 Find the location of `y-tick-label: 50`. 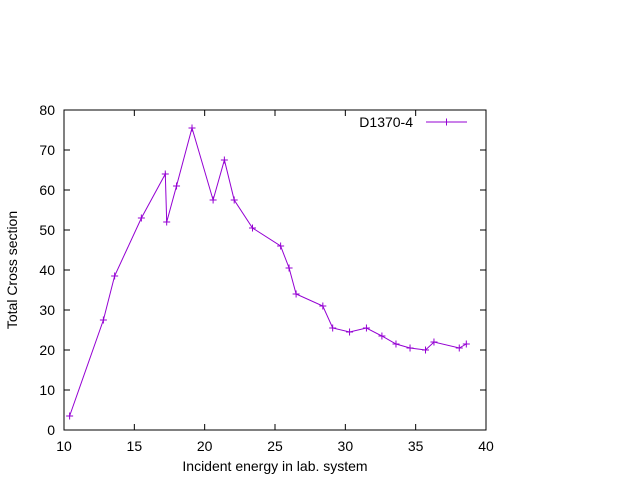

y-tick-label: 50 is located at coordinates (47, 230).